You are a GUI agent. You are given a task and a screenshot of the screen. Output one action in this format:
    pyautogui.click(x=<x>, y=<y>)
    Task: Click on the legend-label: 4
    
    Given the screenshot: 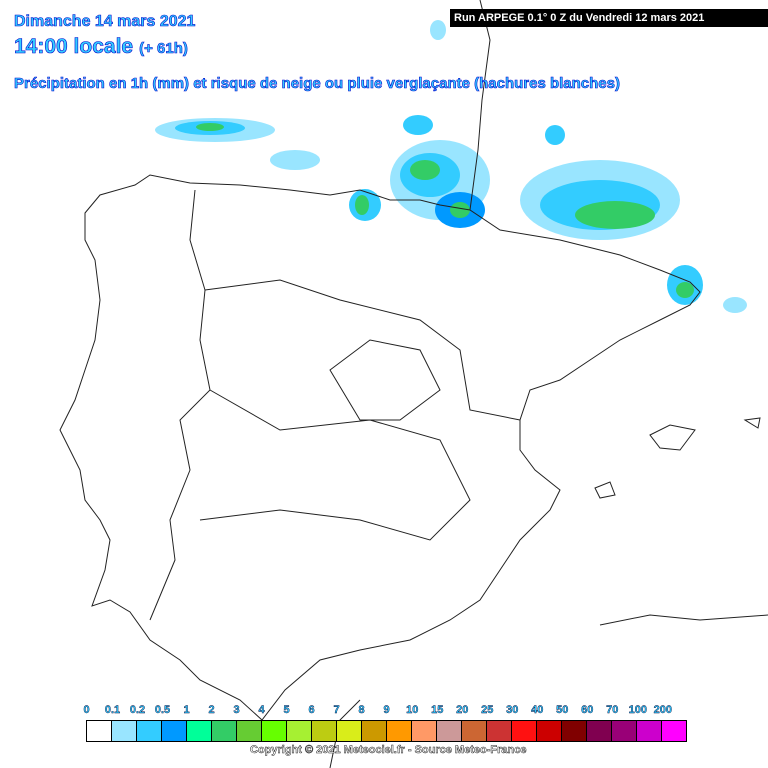 What is the action you would take?
    pyautogui.click(x=261, y=710)
    